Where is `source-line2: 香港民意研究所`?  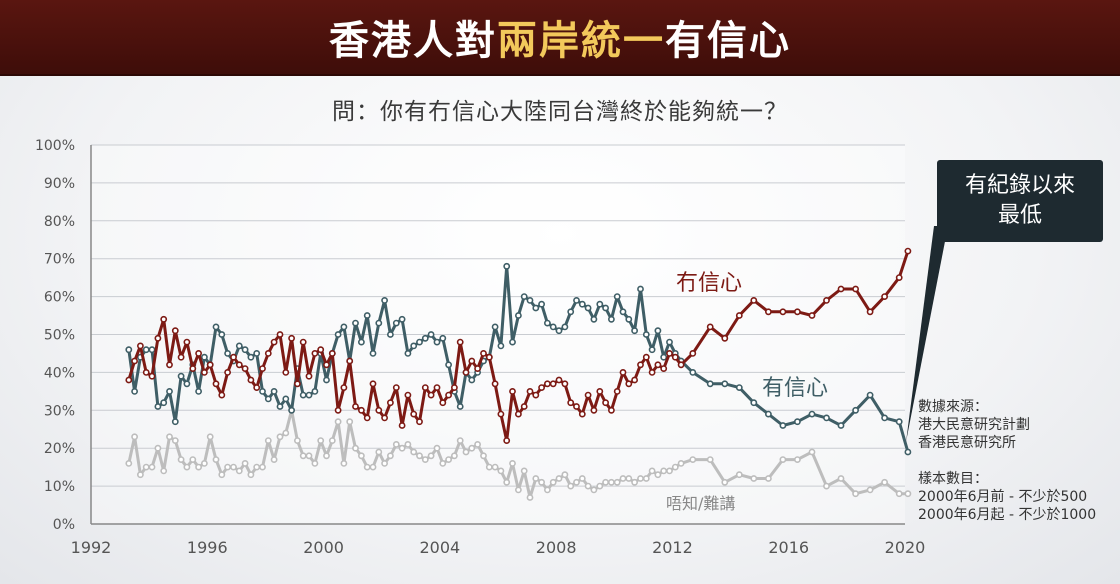
source-line2: 香港民意研究所 is located at coordinates (967, 443).